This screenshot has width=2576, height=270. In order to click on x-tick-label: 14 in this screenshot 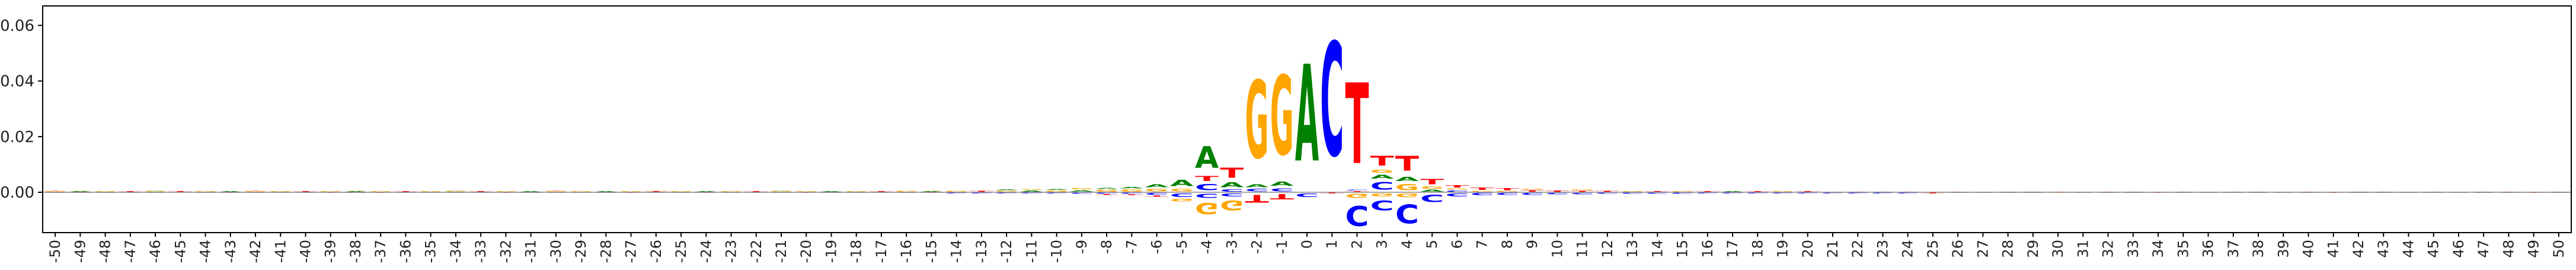, I will do `click(1657, 249)`.